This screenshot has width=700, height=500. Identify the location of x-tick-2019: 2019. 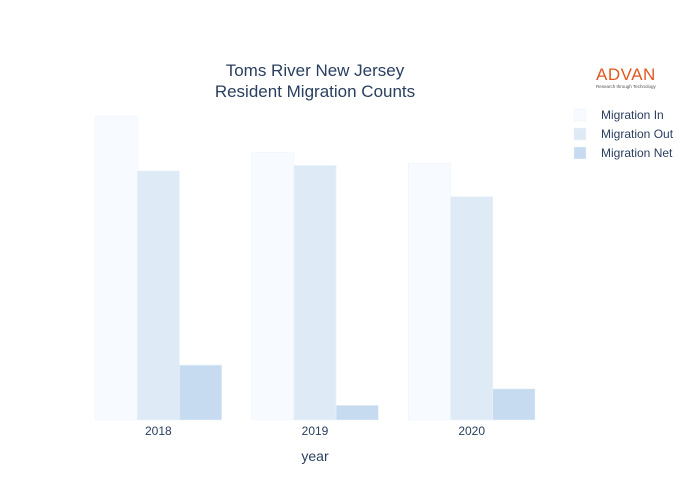
(315, 431).